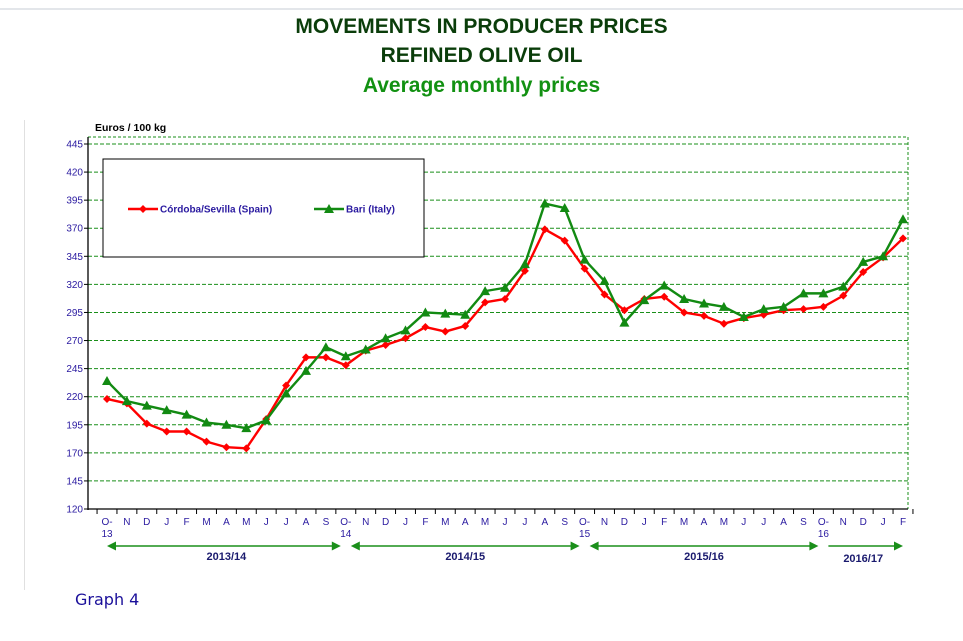 The width and height of the screenshot is (963, 641). Describe the element at coordinates (74, 173) in the screenshot. I see `y-tick-label: 420` at that location.